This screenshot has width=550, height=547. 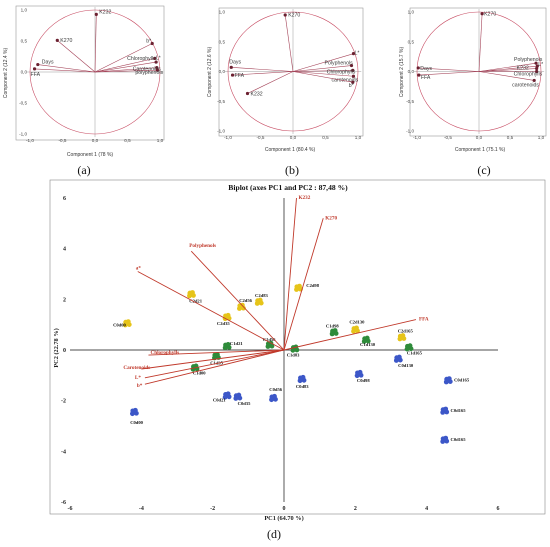 I want to click on observation-label: C0d130, so click(x=406, y=365).